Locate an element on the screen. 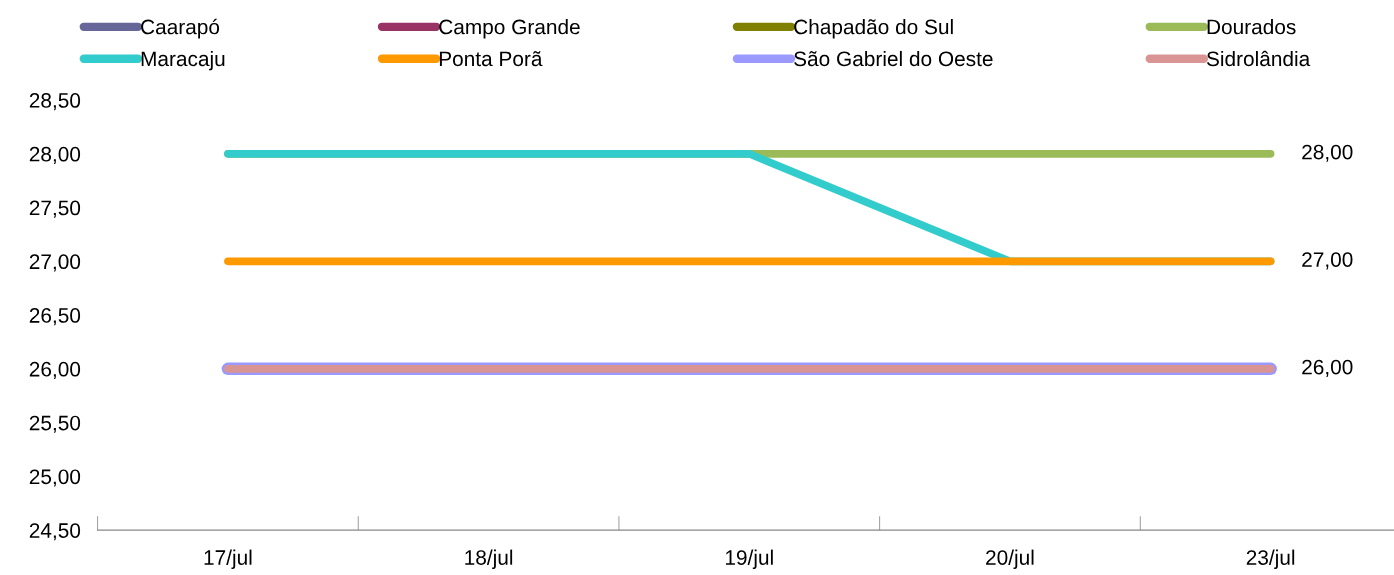  legend-label: Dourados is located at coordinates (1251, 26).